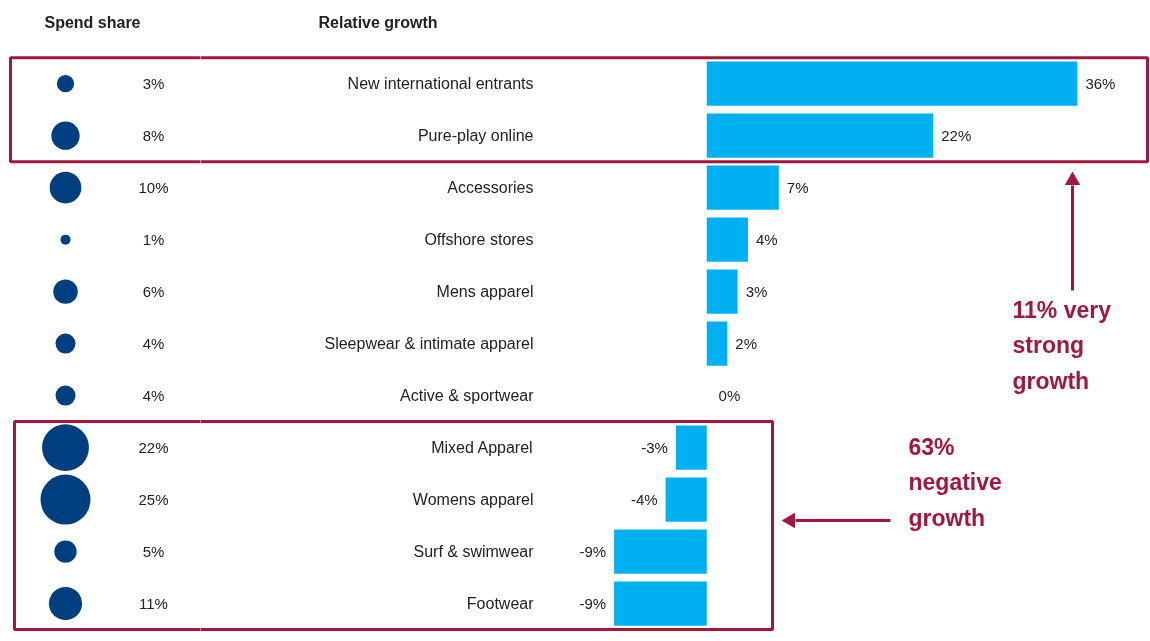  I want to click on data-label: -4%, so click(644, 500).